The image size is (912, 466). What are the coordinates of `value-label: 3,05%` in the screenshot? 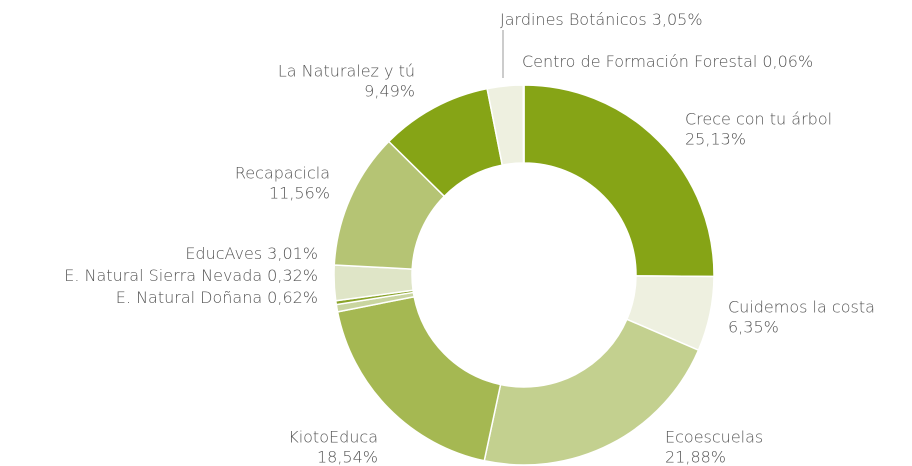 It's located at (677, 19).